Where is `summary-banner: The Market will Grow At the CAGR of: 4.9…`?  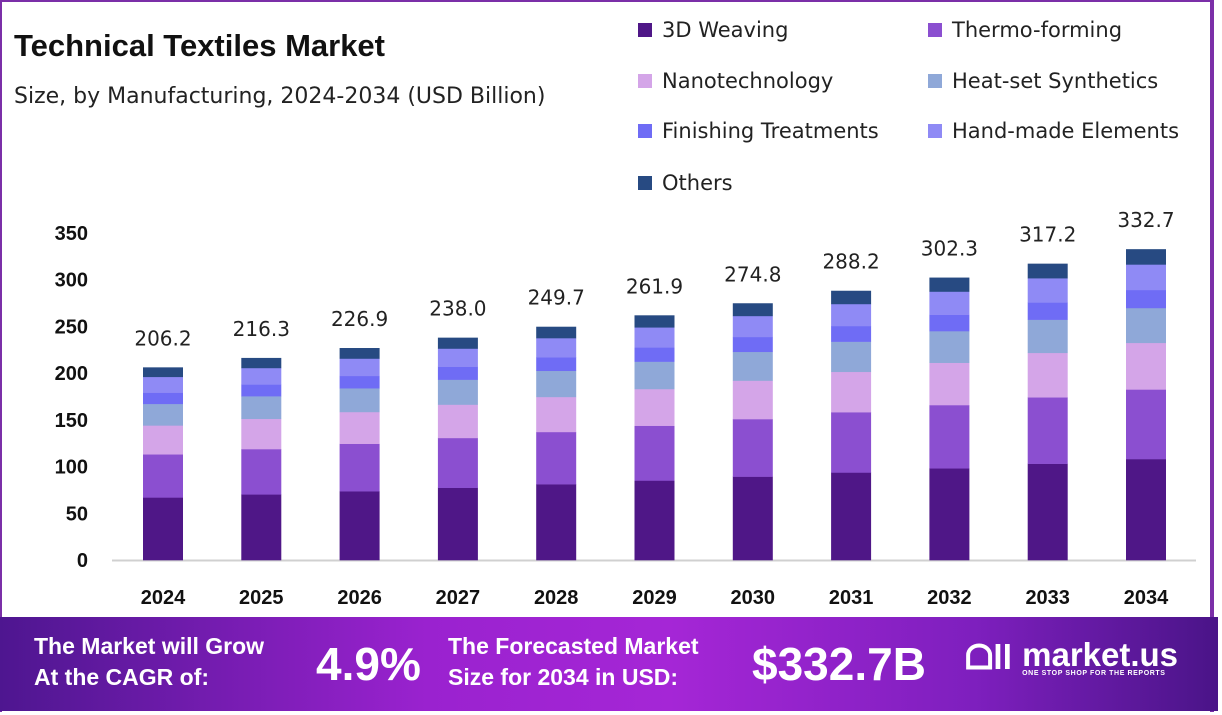
summary-banner: The Market will Grow At the CAGR of: 4.9… is located at coordinates (609, 664).